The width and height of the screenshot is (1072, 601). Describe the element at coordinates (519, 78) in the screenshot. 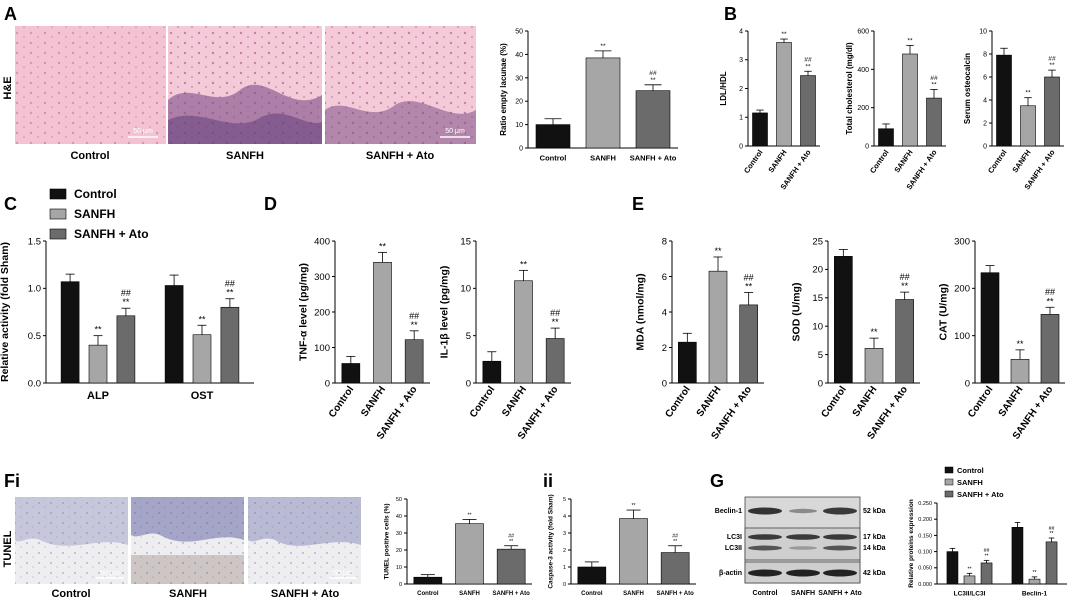

I see `y-tick-label: 30` at that location.